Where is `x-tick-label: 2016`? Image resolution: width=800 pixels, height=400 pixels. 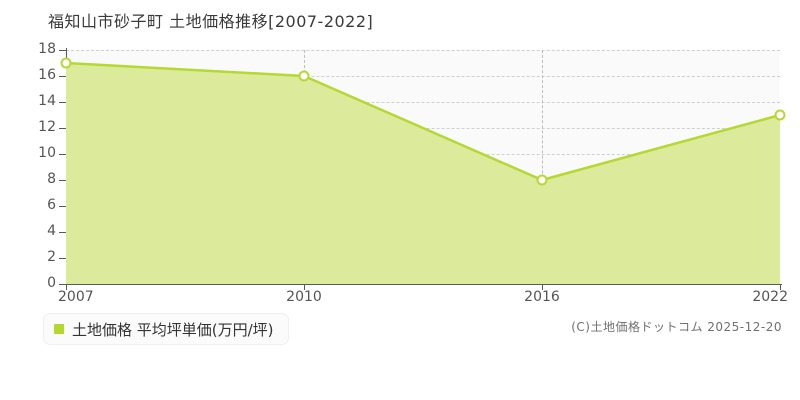
x-tick-label: 2016 is located at coordinates (542, 297).